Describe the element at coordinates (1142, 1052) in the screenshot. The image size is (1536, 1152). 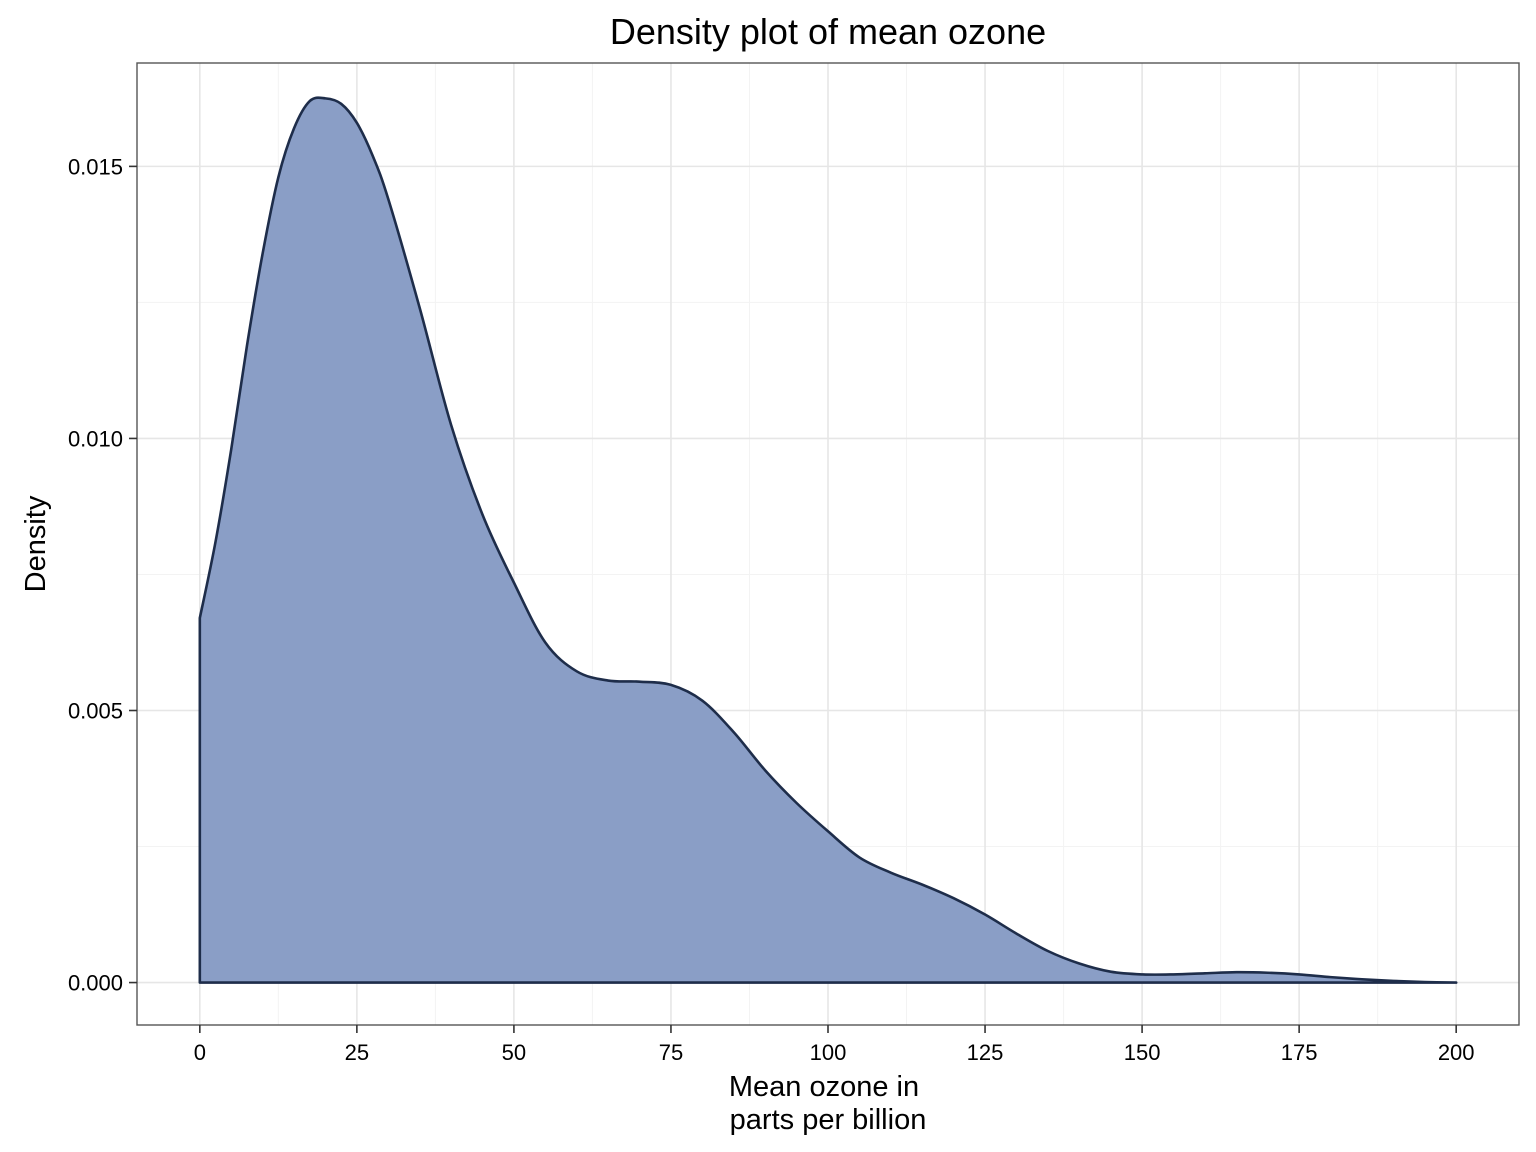
I see `x-tick-label: 150` at that location.